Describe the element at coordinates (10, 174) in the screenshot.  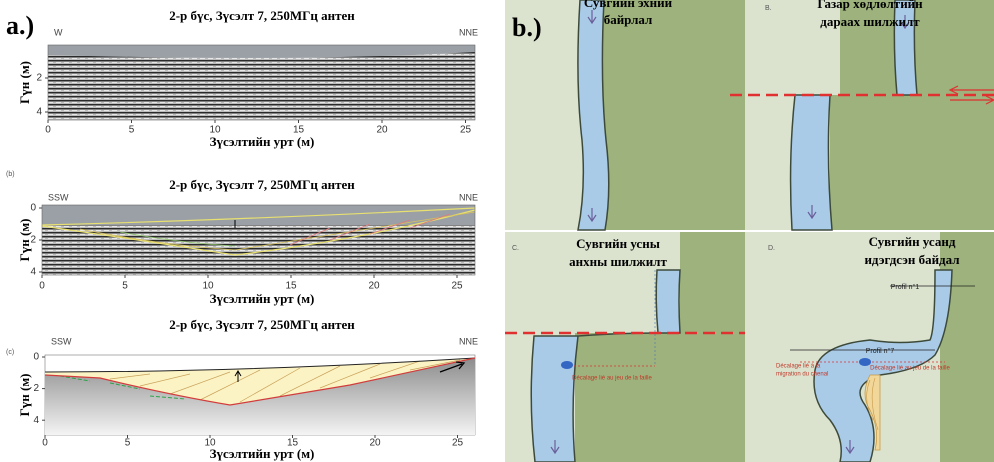
I see `plot-tag: (b)` at that location.